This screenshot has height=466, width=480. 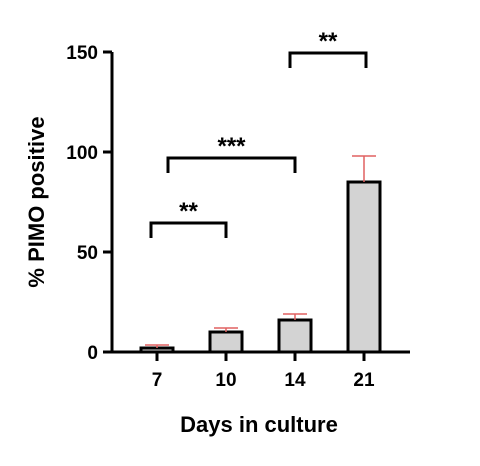 I want to click on significance-label-2: ***, so click(x=231, y=146).